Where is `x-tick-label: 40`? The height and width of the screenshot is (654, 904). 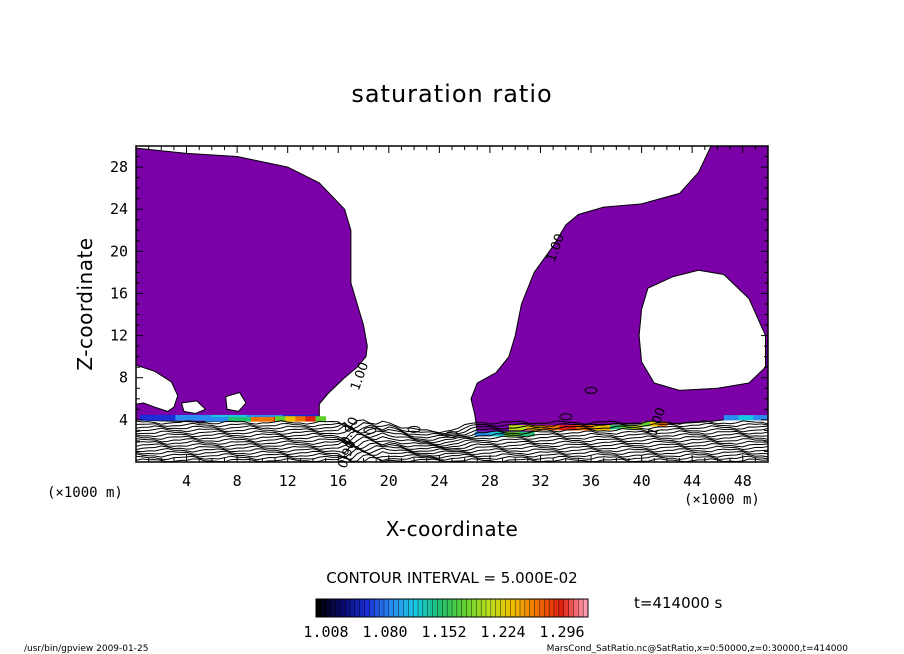 x-tick-label: 40 is located at coordinates (642, 481).